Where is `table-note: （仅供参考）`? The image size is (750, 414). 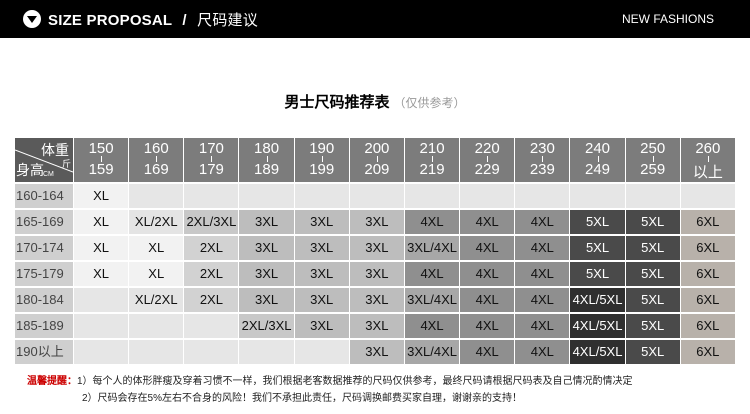
table-note: （仅供参考） is located at coordinates (429, 103).